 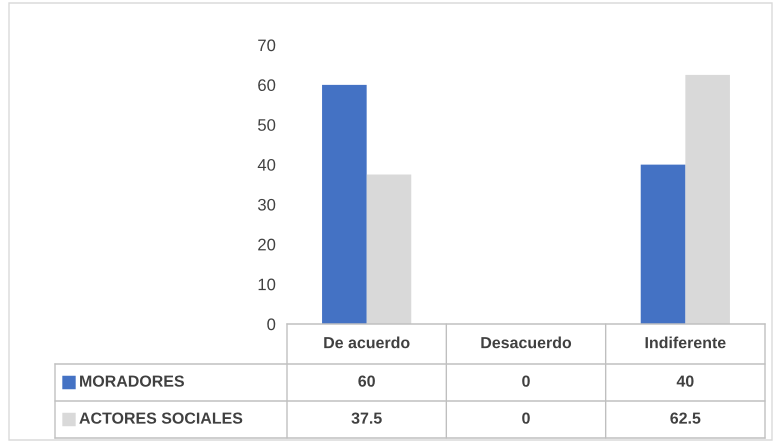 I want to click on y-tick-label: 50, so click(x=267, y=125).